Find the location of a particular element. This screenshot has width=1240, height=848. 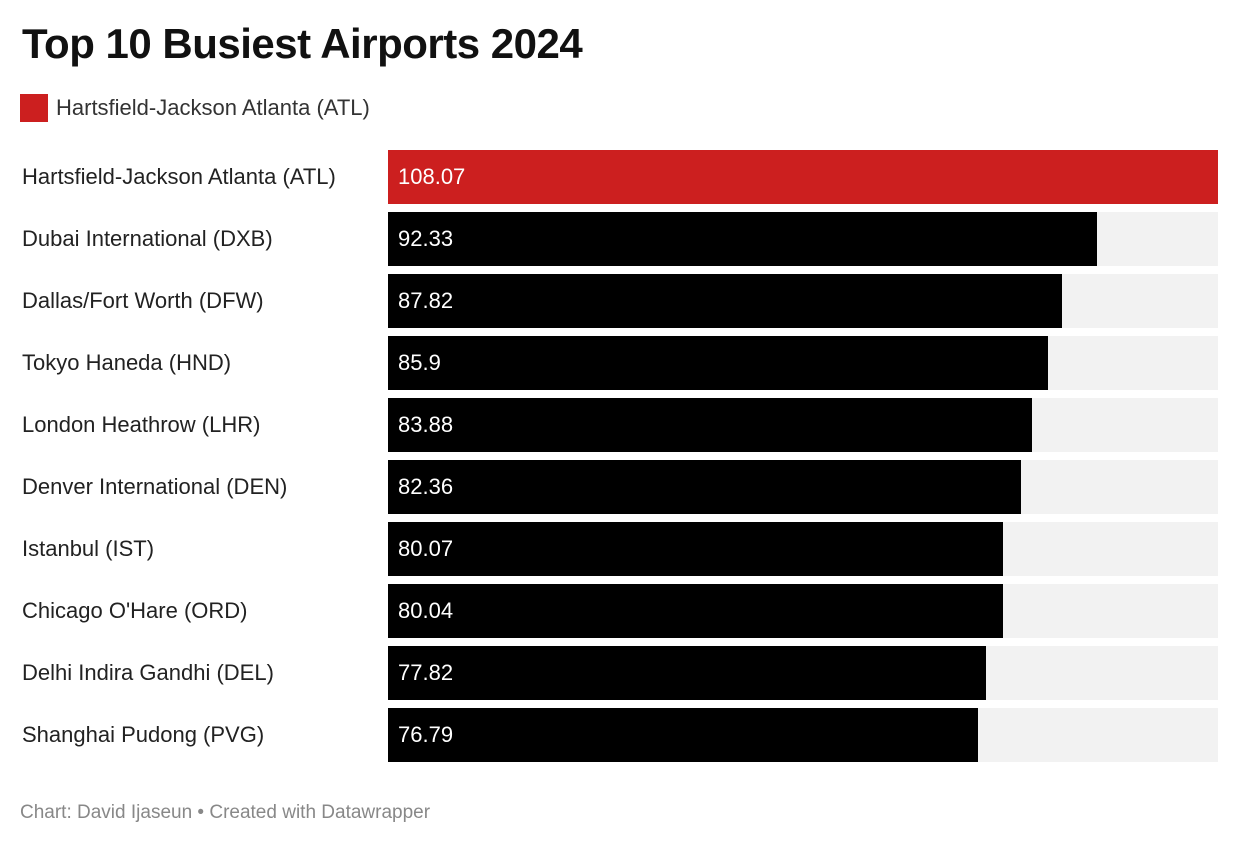

bar-track: 85.9 is located at coordinates (803, 363).